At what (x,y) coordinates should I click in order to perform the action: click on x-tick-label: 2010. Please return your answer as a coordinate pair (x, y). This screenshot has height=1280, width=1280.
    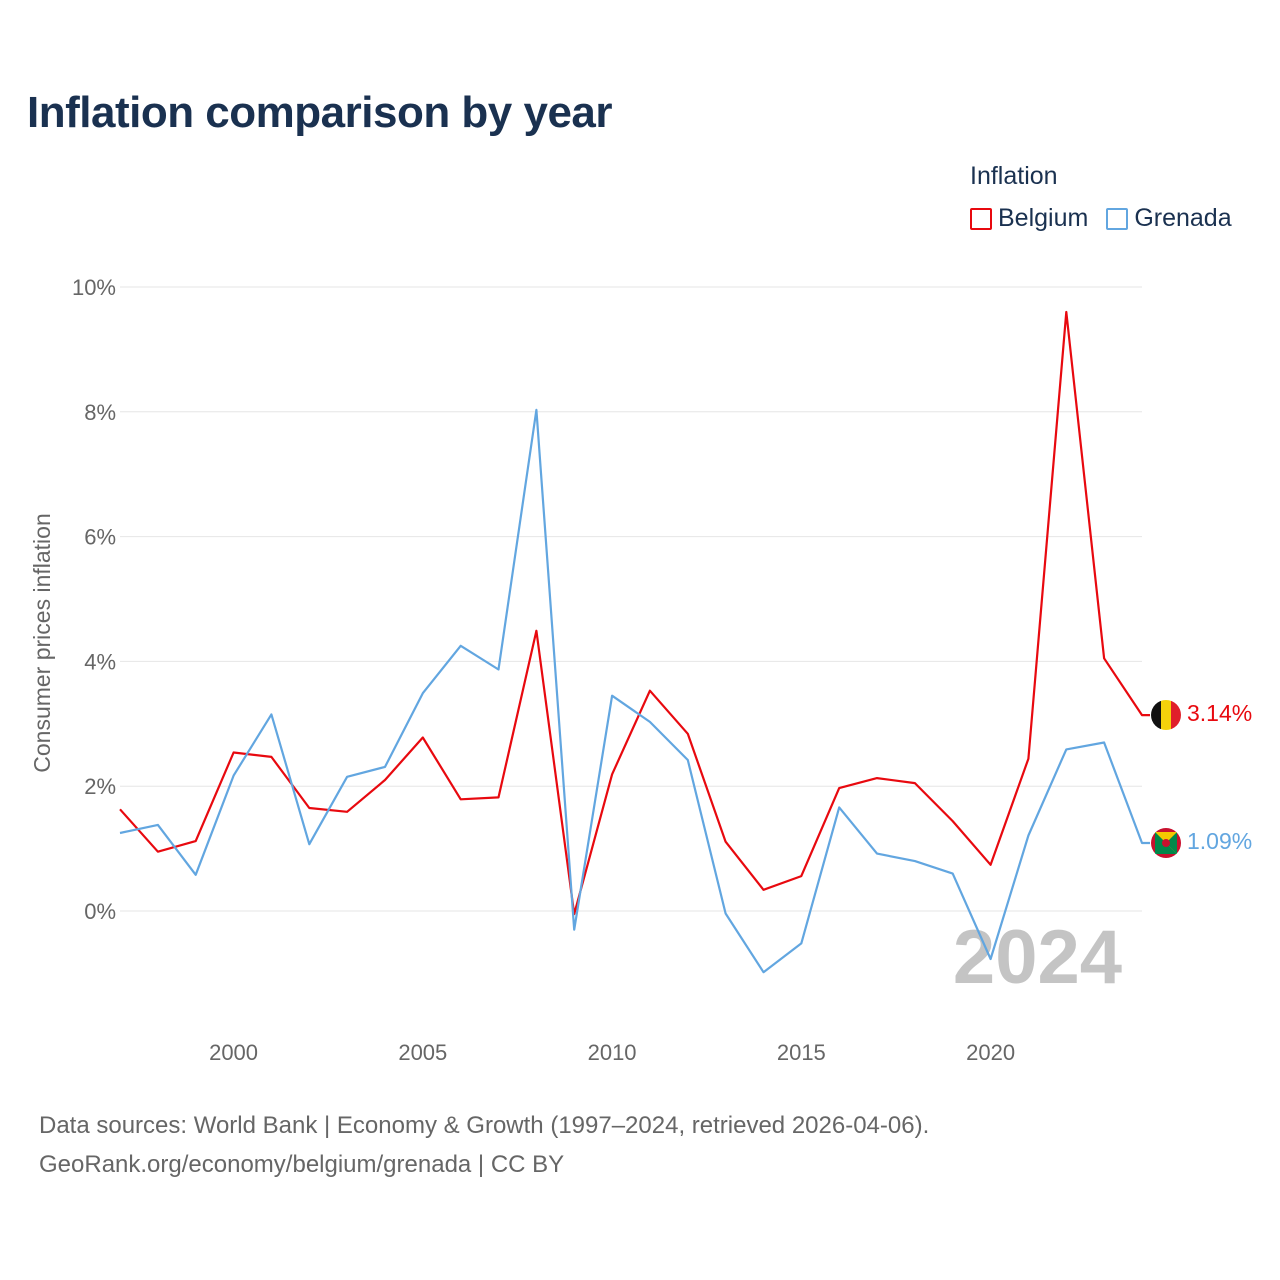
    Looking at the image, I should click on (612, 1052).